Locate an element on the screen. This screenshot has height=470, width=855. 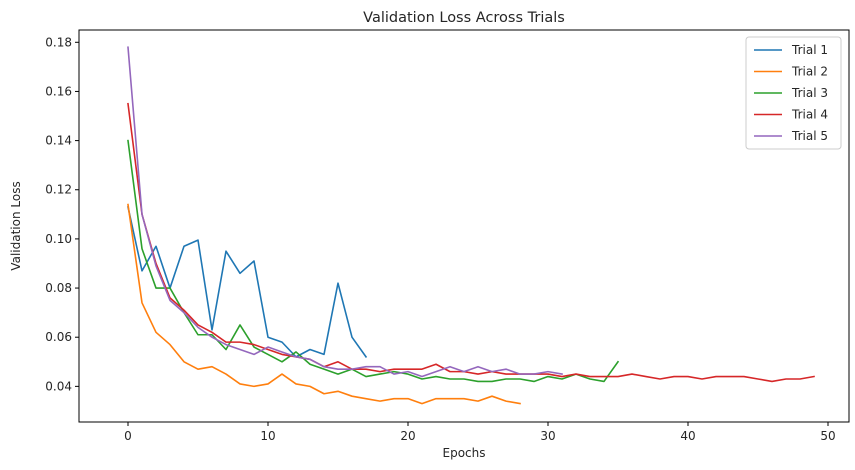
legend-entries: Trial 1 Trial 2 Trial 3 Trial 4 Trial 5 is located at coordinates (791, 93).